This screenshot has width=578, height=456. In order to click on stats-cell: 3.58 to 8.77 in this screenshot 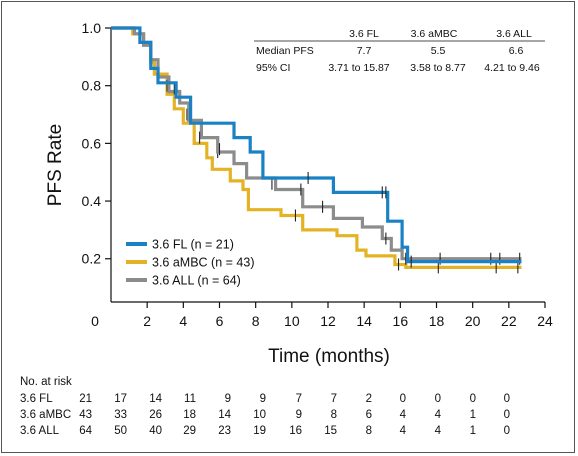, I will do `click(438, 68)`.